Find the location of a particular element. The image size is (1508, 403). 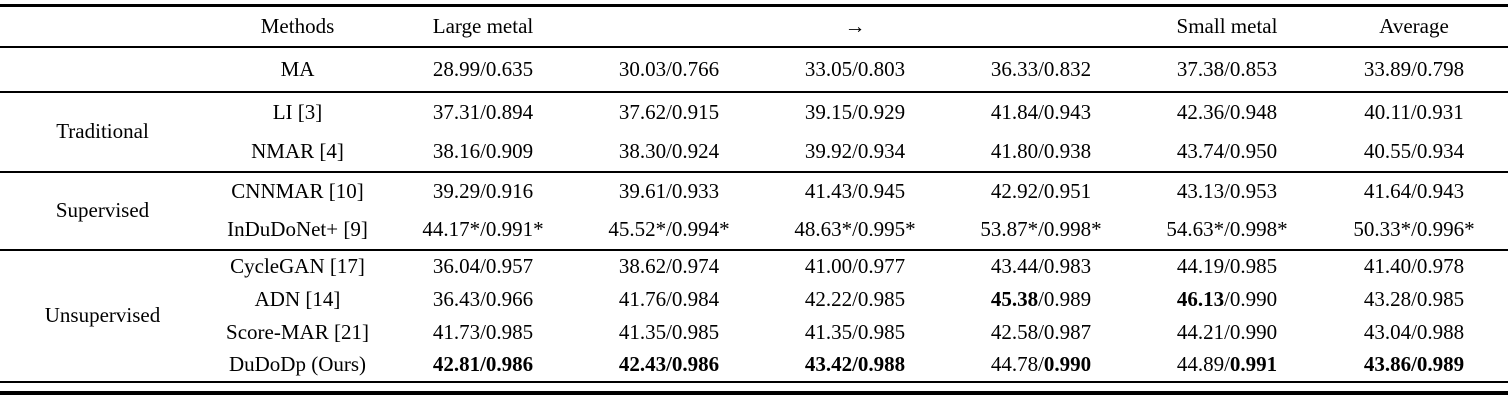

metric-value: 33.05/0.803 is located at coordinates (855, 68).